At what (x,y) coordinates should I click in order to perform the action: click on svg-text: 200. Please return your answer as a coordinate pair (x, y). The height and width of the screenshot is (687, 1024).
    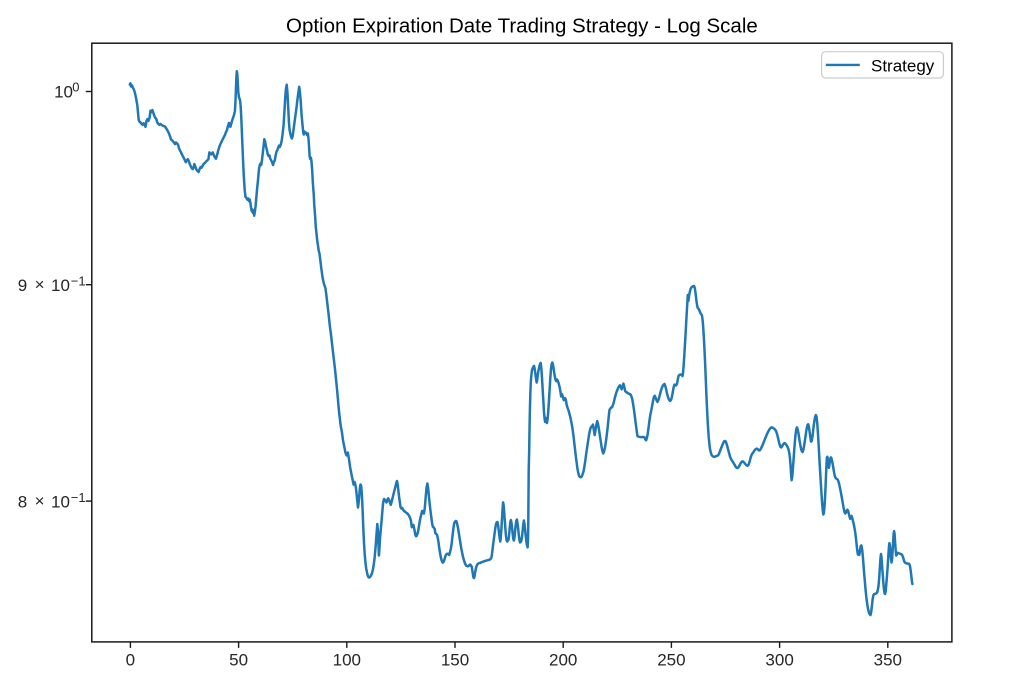
    Looking at the image, I should click on (563, 660).